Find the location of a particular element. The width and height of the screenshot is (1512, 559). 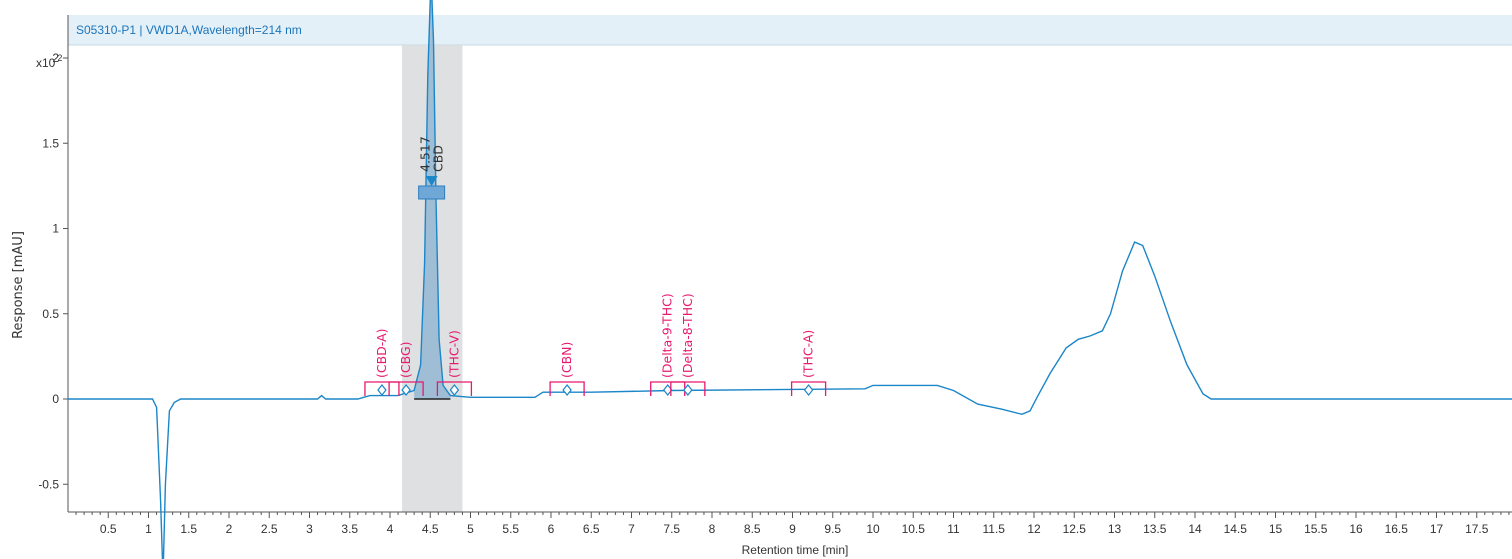

x-tick-label: 6.5 is located at coordinates (591, 529).